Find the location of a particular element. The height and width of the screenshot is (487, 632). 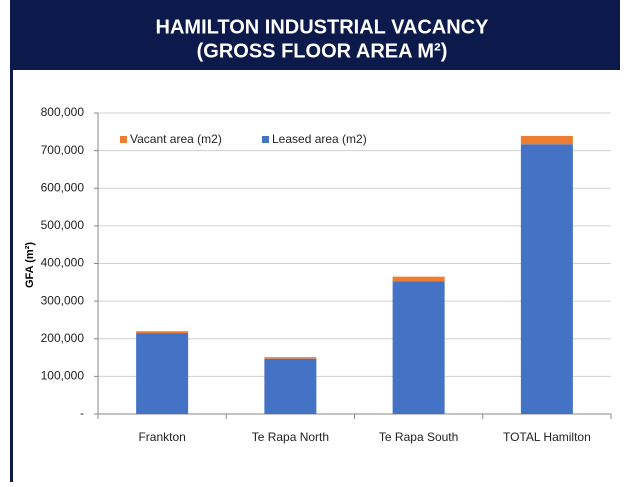

legend-label: Leased area (m2) is located at coordinates (319, 139).